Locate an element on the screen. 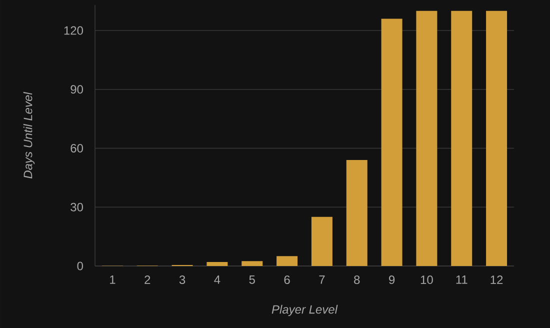 The width and height of the screenshot is (550, 328). y-tick-label: 30 is located at coordinates (77, 207).